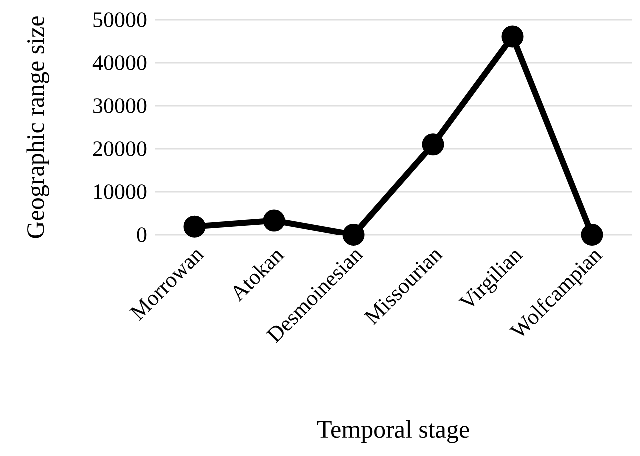  What do you see at coordinates (119, 63) in the screenshot?
I see `y-tick-label: 40000` at bounding box center [119, 63].